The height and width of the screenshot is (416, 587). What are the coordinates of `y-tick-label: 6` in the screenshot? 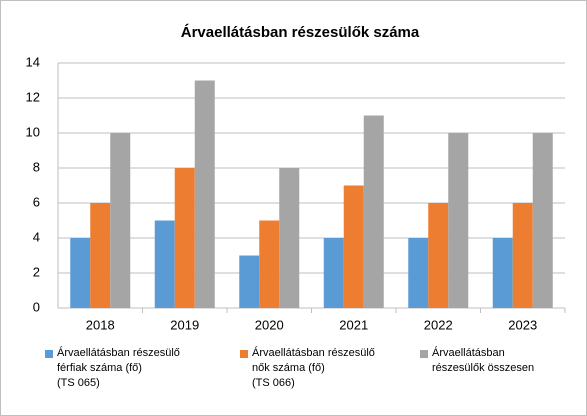 It's located at (36, 201).